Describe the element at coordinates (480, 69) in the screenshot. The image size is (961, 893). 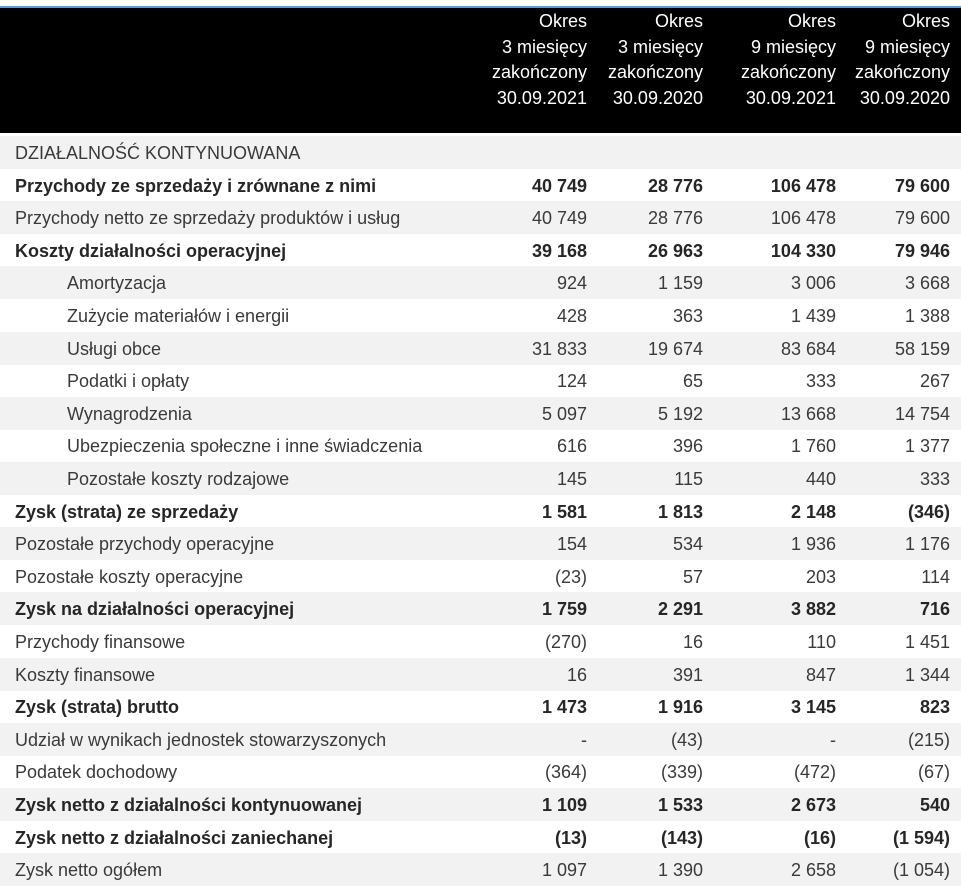
I see `table-header` at that location.